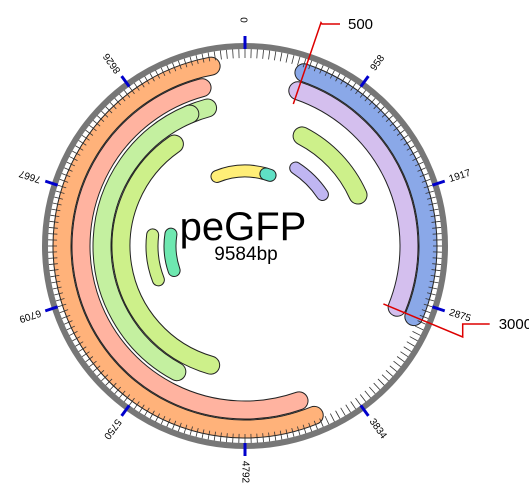 The width and height of the screenshot is (529, 491). Describe the element at coordinates (514, 324) in the screenshot. I see `callout-label-3000: 3000` at that location.